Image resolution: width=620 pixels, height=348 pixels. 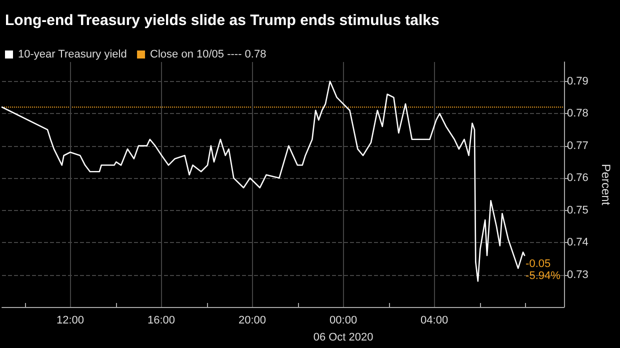 I want to click on x-axis-title: 06 Oct 2020, so click(x=343, y=338).